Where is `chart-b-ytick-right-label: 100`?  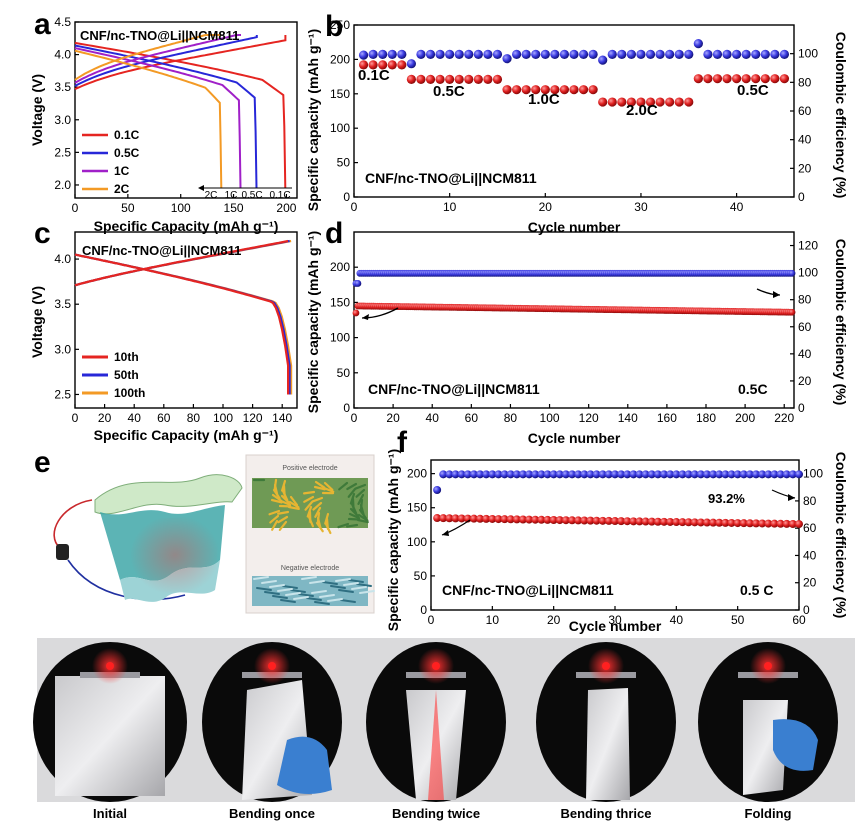 chart-b-ytick-right-label: 100 is located at coordinates (808, 54).